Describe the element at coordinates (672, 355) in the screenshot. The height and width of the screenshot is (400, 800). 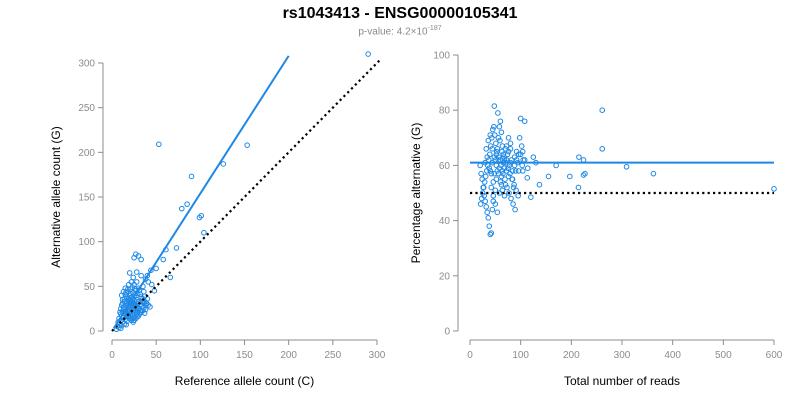
I see `x-tick-label: 400` at that location.